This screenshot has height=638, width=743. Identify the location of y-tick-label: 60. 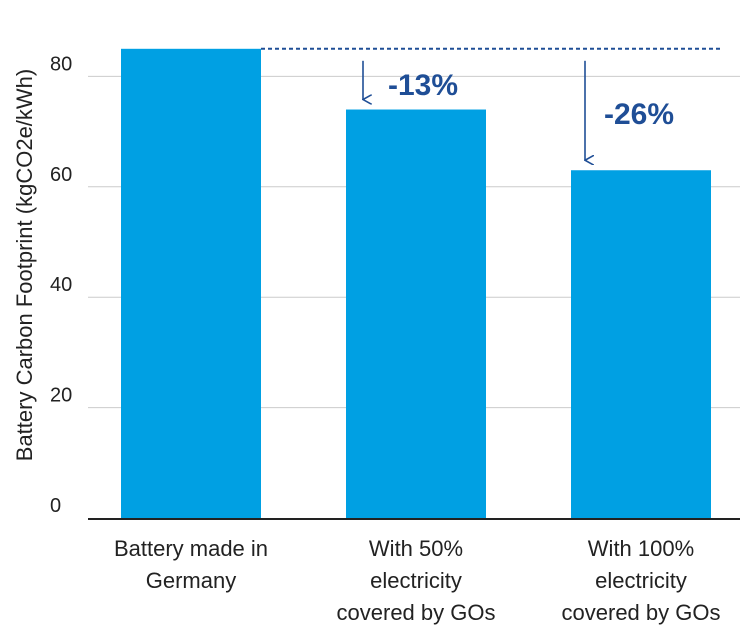
(61, 175).